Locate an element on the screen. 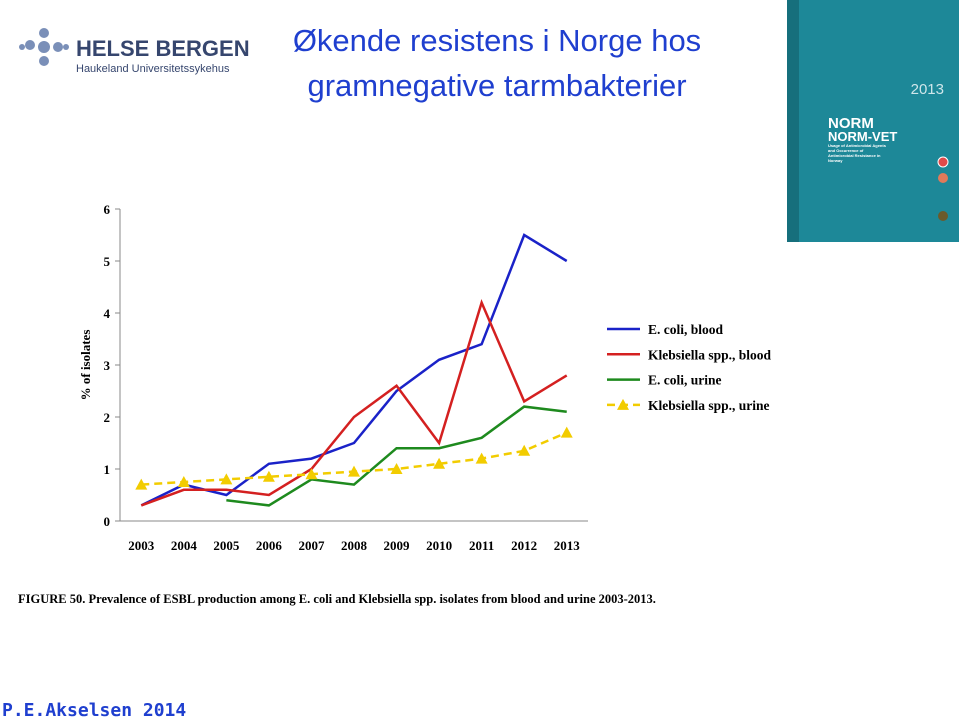 This screenshot has height=719, width=959. legend-label: Klebsiella spp., blood is located at coordinates (710, 354).